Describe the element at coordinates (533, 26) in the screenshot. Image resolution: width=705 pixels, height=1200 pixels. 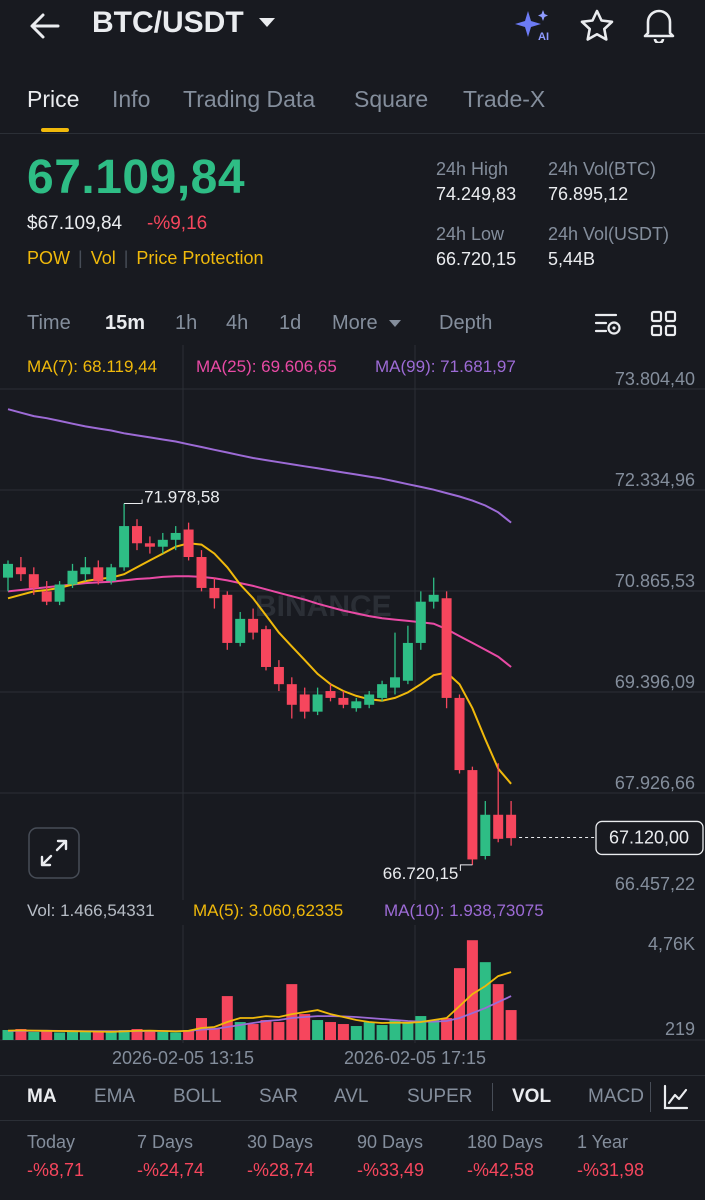
I see `ai-sparkle-icon: AI` at that location.